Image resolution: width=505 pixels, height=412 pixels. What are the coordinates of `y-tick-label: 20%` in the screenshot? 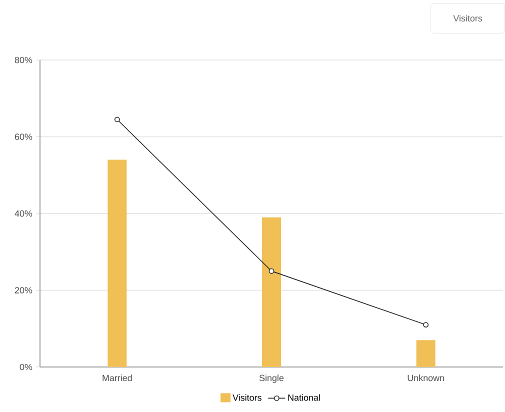 It's located at (23, 290).